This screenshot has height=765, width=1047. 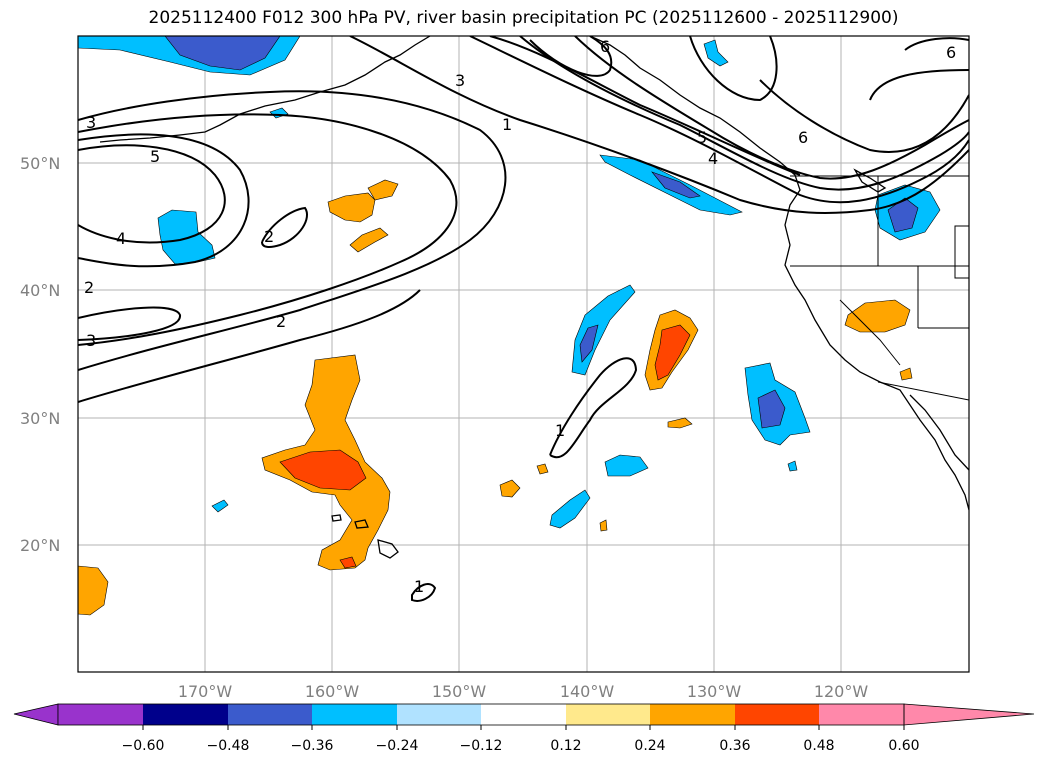 I want to click on contour-label-3-south: 3, so click(x=91, y=340).